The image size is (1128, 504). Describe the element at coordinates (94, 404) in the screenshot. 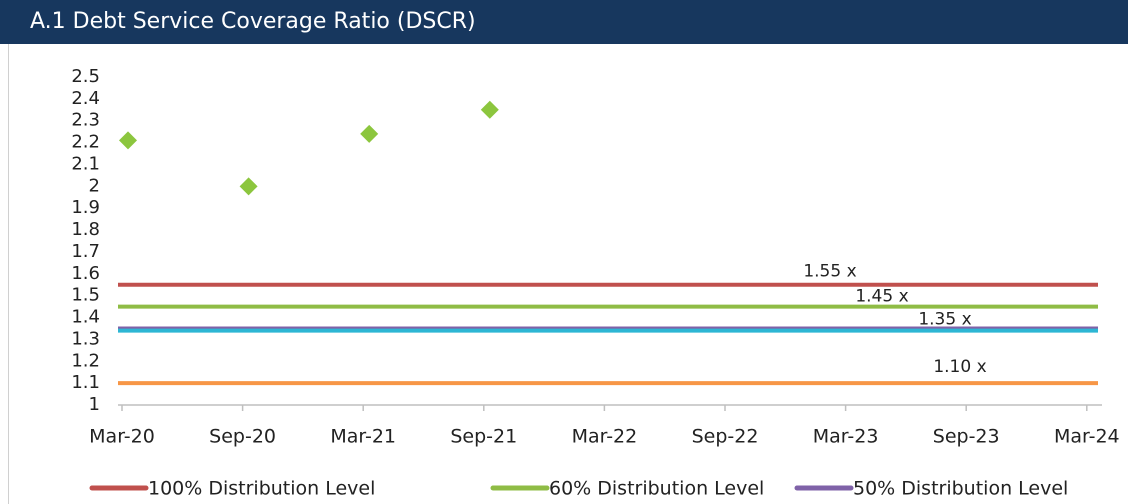

I see `y-tick-label: 1` at that location.